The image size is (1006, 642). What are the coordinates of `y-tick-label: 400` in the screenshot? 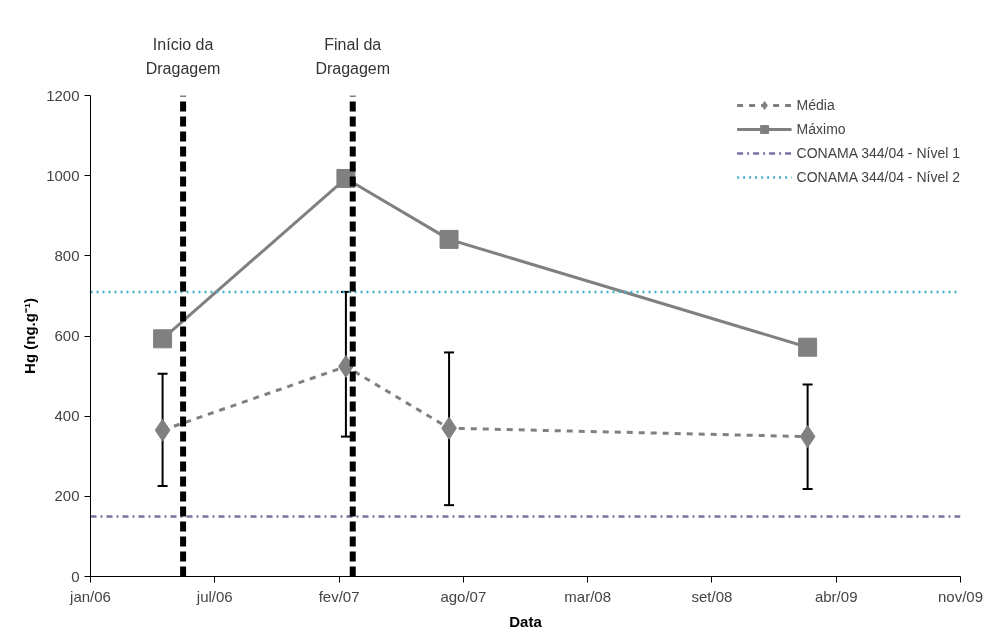 It's located at (67, 416).